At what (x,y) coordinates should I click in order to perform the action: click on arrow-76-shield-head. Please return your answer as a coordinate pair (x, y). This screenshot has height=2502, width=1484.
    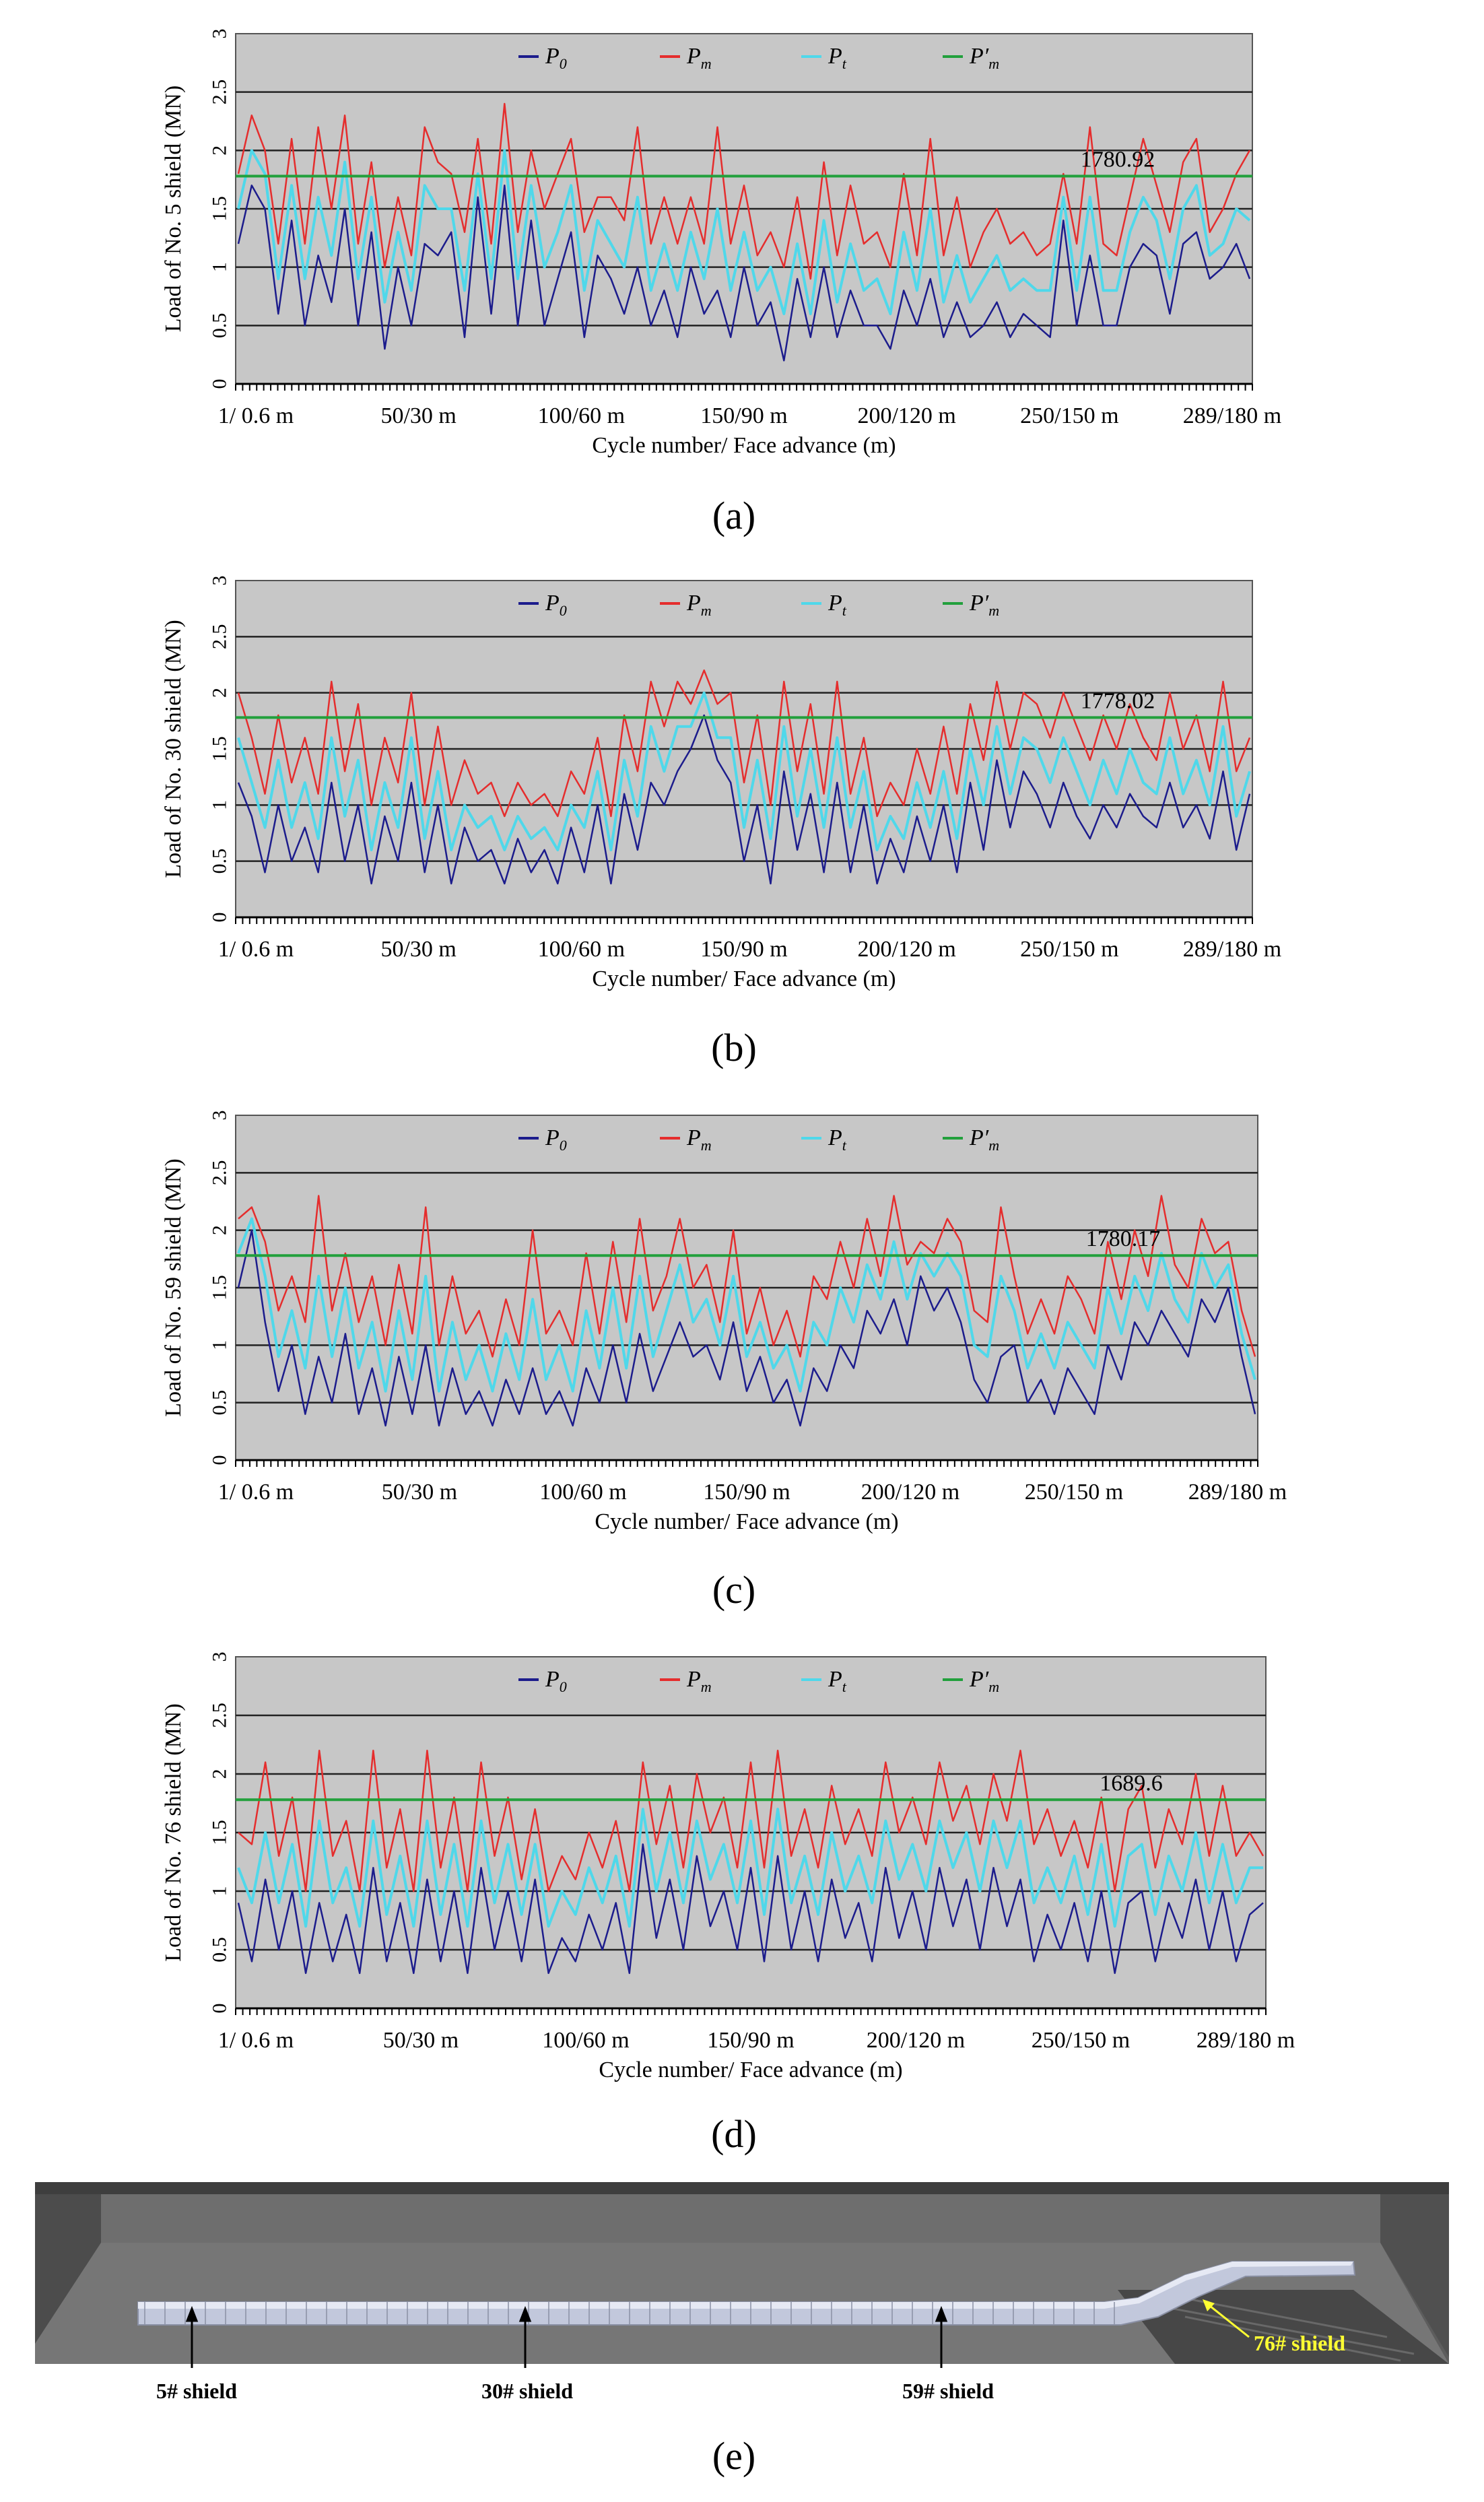
    Looking at the image, I should click on (1209, 2305).